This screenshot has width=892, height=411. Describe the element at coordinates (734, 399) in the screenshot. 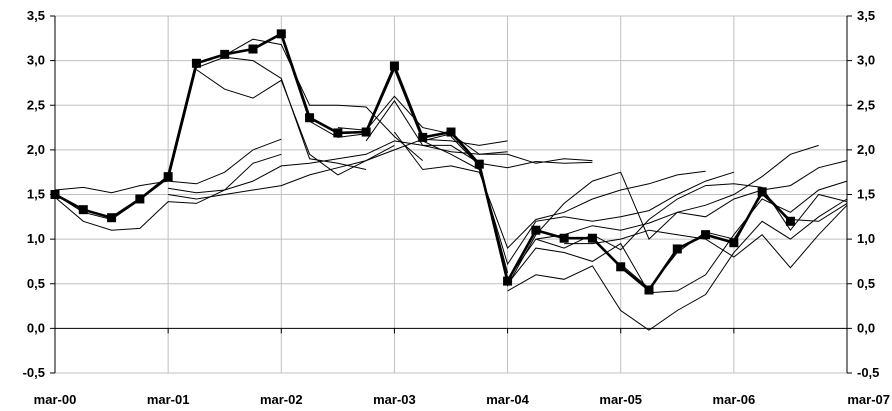

I see `x-tick-label: mar-06` at that location.